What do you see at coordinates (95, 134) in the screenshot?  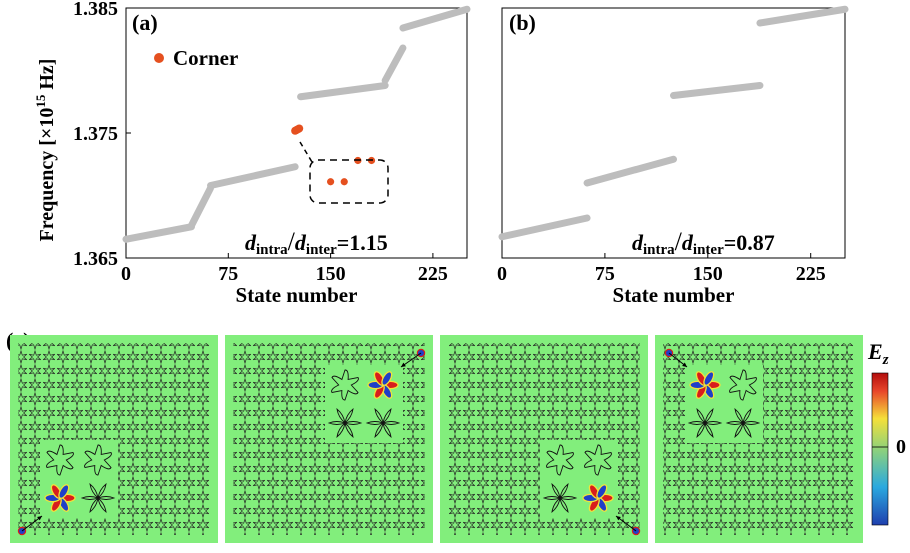 I see `y-tick-label-a-1: 1.375` at bounding box center [95, 134].